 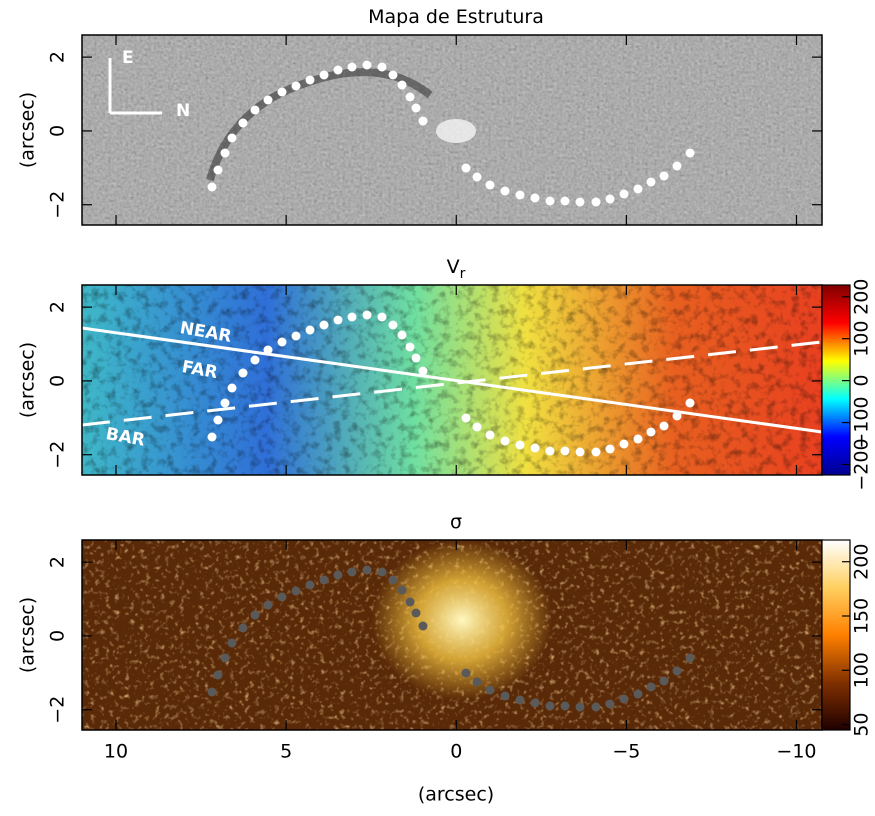 I want to click on annotation: N, so click(x=183, y=111).